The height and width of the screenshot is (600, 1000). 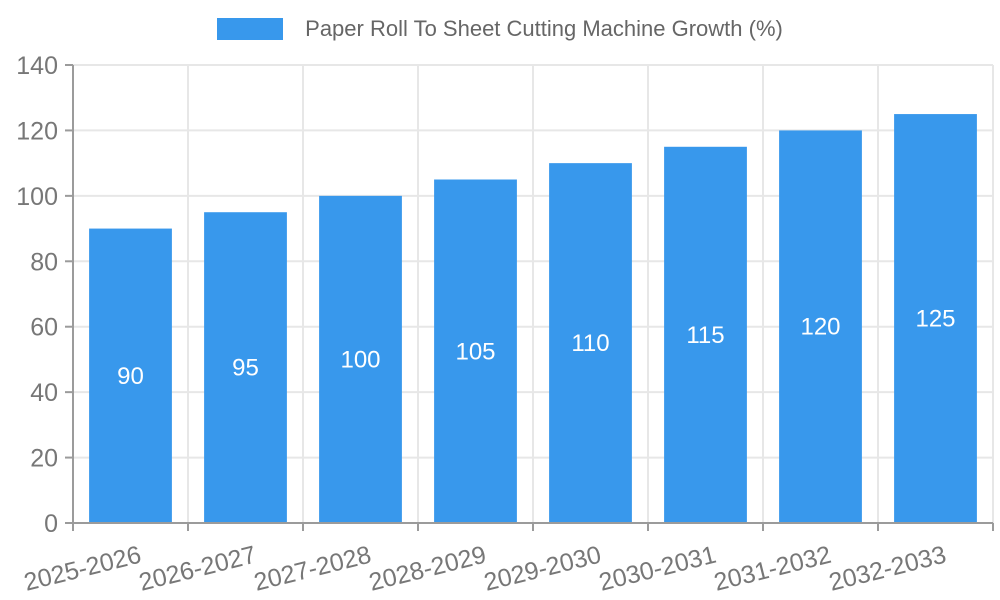 I want to click on y-tick-label: 40, so click(x=44, y=393).